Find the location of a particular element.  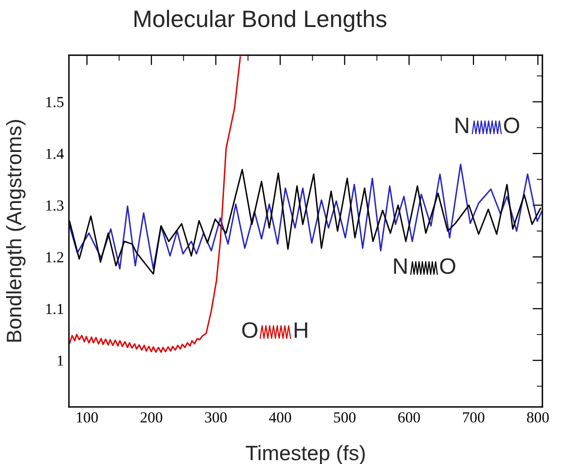

x-tick-label: 600 is located at coordinates (409, 417).